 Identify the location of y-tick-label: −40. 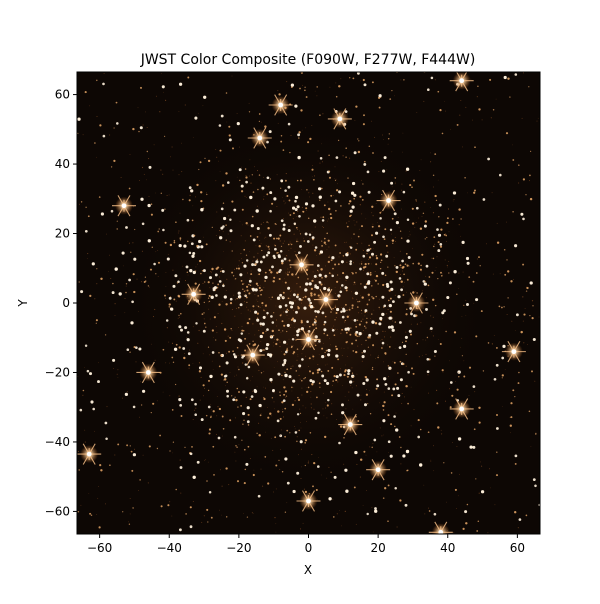
(57, 442).